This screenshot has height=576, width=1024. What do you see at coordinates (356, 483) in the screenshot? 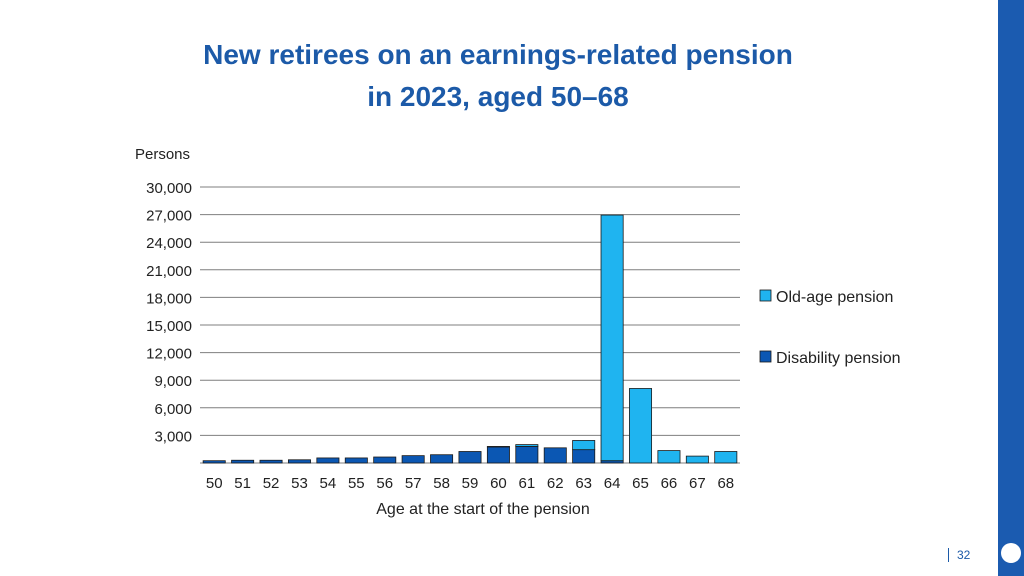
I see `x-tick-label: 55` at bounding box center [356, 483].